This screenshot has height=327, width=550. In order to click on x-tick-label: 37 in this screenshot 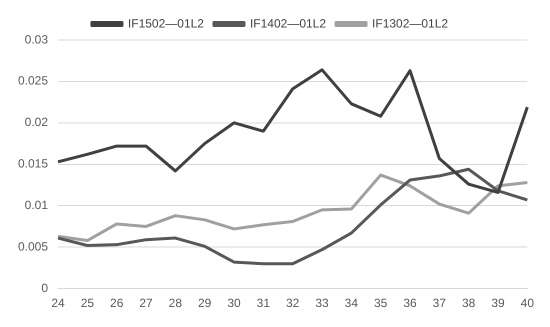, I will do `click(439, 303)`.